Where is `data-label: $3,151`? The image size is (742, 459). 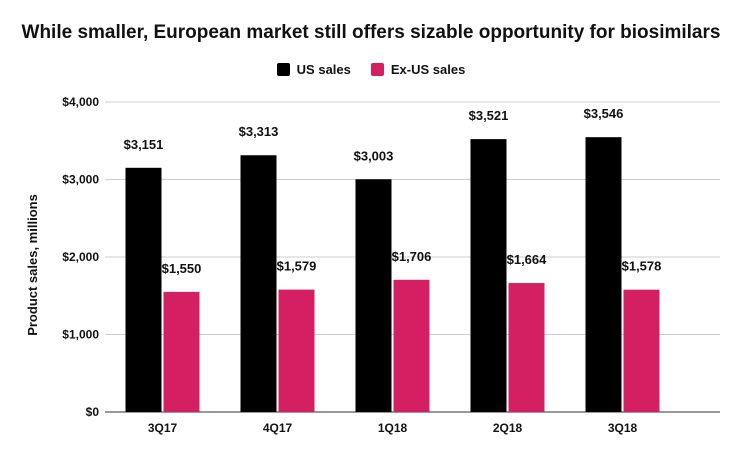
data-label: $3,151 is located at coordinates (144, 144).